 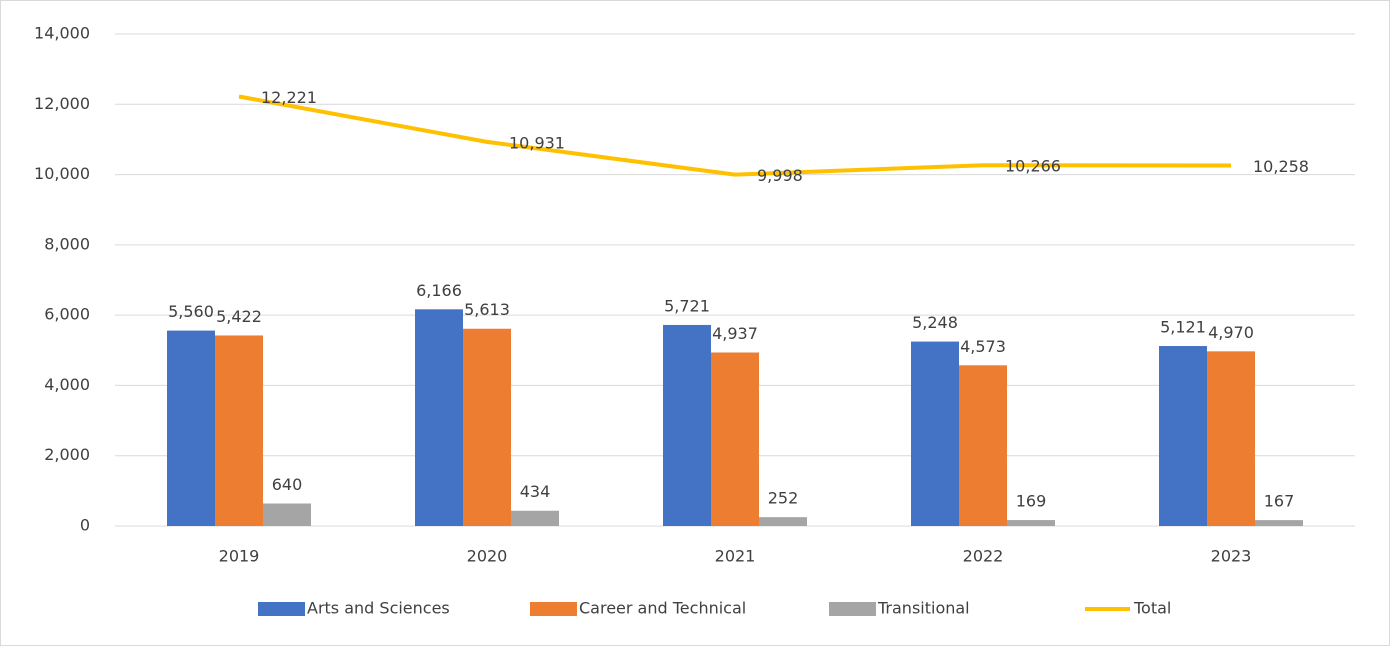 I want to click on data-label: 5,613, so click(x=487, y=309).